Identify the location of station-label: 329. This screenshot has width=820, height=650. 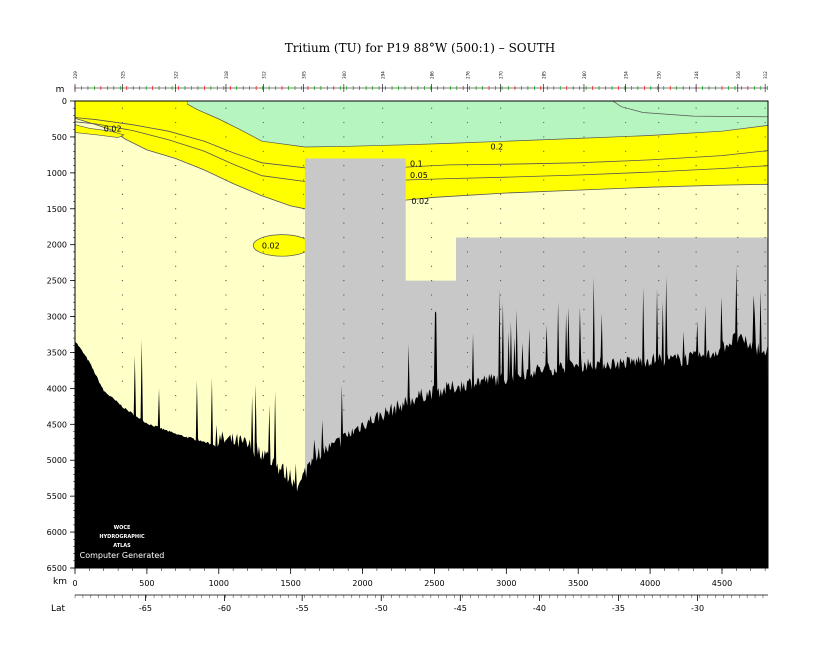
(75, 75).